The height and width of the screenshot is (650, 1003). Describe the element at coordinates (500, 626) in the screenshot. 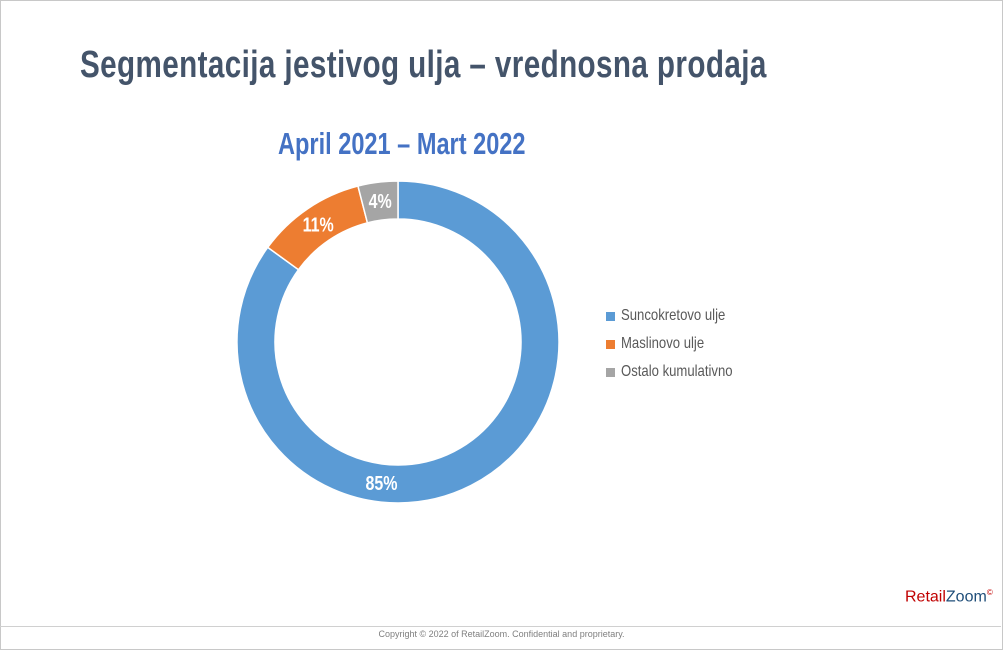

I see `footer-divider` at that location.